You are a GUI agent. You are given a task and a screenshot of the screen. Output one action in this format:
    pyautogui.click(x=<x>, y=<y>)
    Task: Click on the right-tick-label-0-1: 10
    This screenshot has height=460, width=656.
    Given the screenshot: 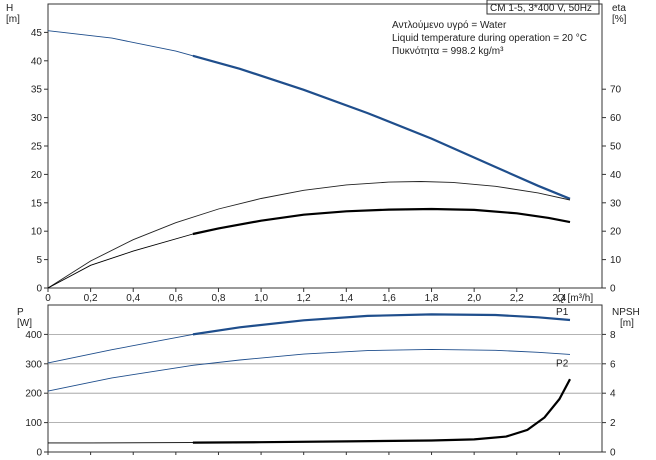 What is the action you would take?
    pyautogui.click(x=616, y=260)
    